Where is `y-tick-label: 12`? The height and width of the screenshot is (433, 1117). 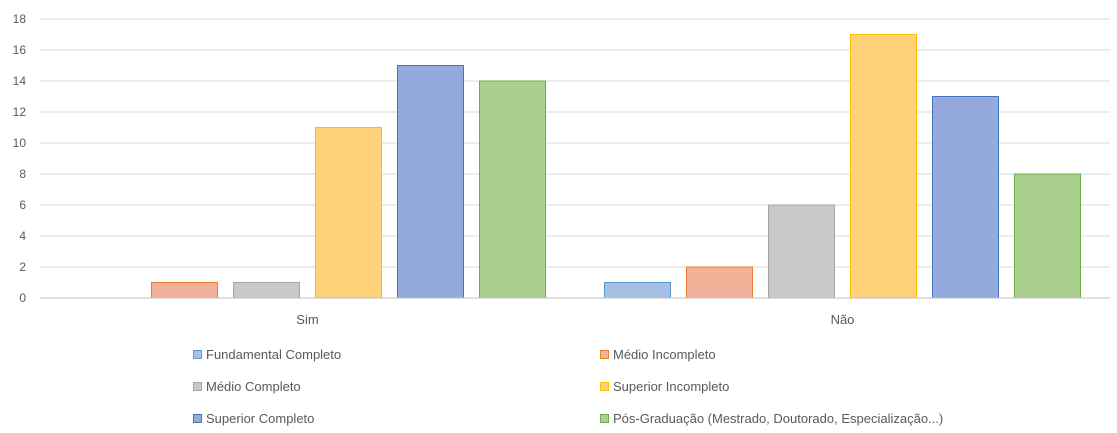 y-tick-label: 12 is located at coordinates (20, 112).